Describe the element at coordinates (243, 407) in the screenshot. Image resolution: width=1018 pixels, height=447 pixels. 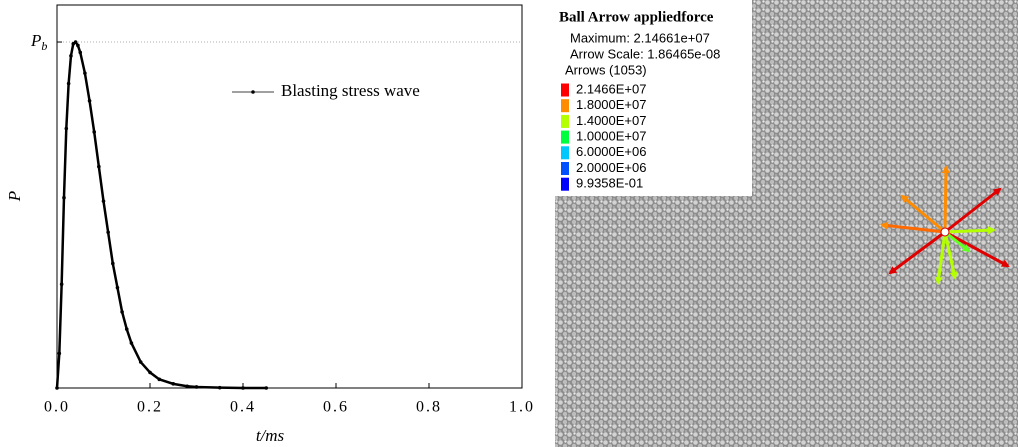
I see `x-tick-label: 0.4` at that location.